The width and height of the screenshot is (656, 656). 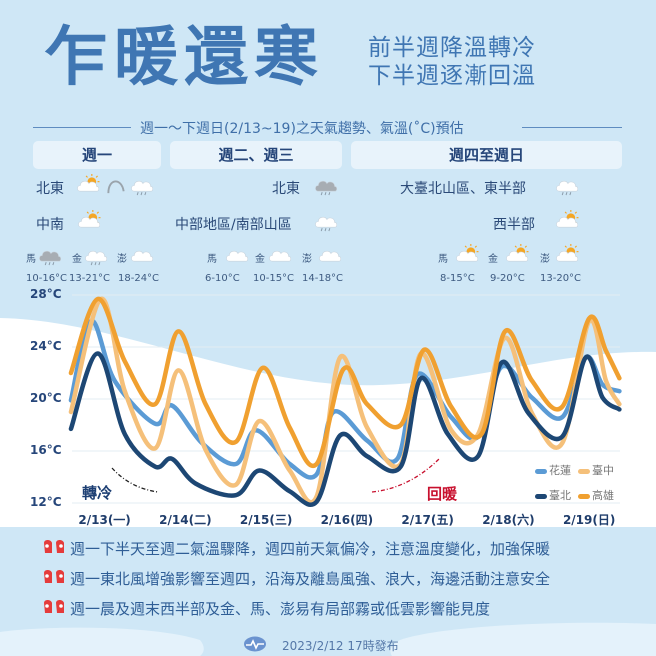 What do you see at coordinates (50, 225) in the screenshot?
I see `region-label: 中南` at bounding box center [50, 225].